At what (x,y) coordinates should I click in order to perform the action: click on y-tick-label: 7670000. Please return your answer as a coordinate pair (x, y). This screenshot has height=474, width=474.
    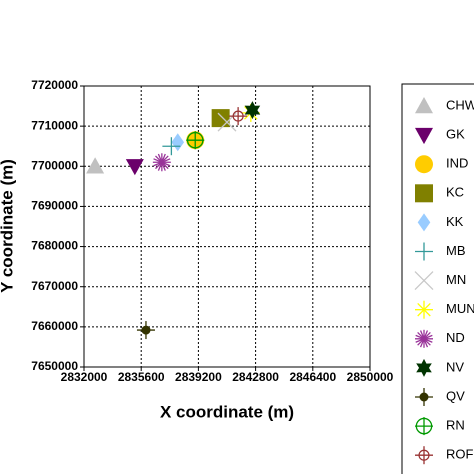
    Looking at the image, I should click on (54, 286).